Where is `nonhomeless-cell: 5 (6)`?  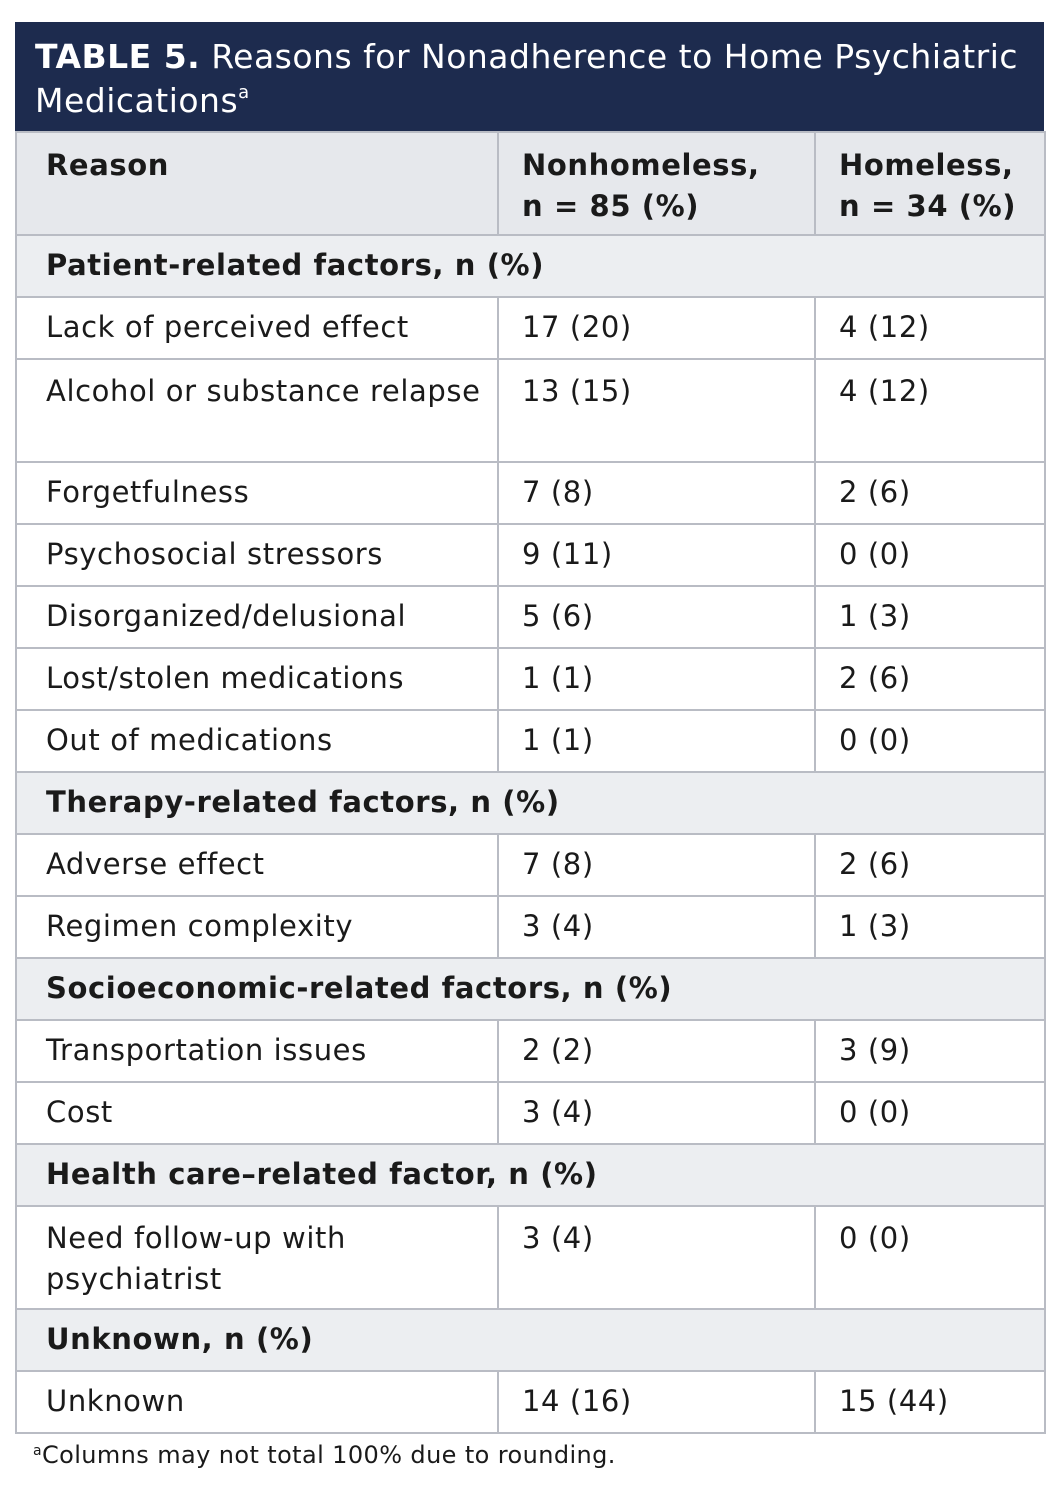
nonhomeless-cell: 5 (6) is located at coordinates (656, 617).